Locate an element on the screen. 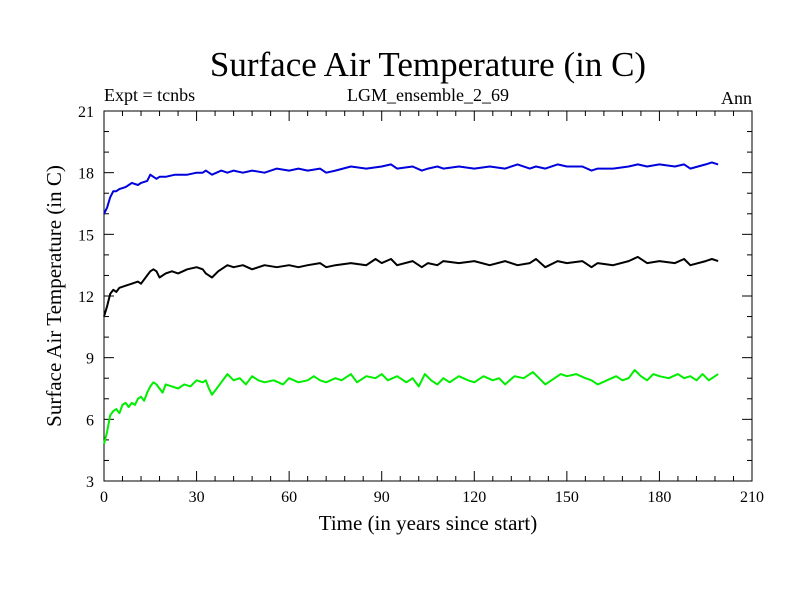 This screenshot has width=800, height=600. chart-title: Surface Air Temperature (in C) is located at coordinates (428, 64).